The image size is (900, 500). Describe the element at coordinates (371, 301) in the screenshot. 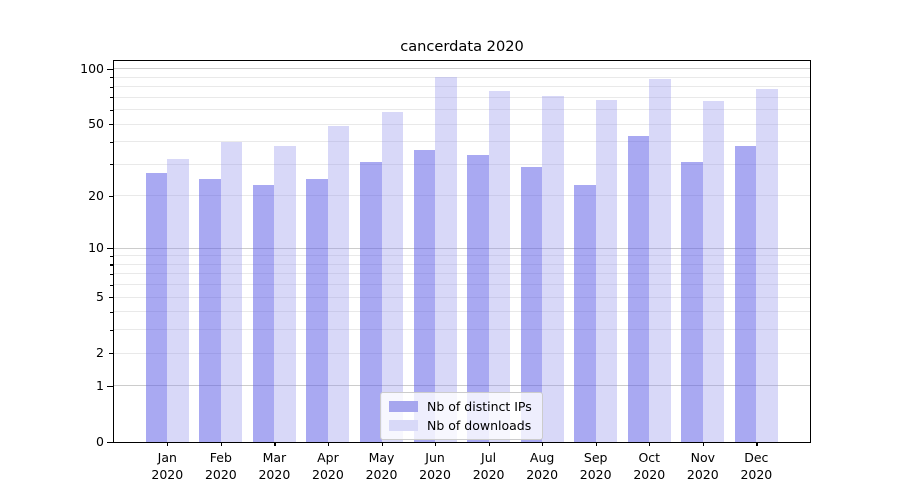

I see `bar-nb-of-distinct-ips-may` at that location.